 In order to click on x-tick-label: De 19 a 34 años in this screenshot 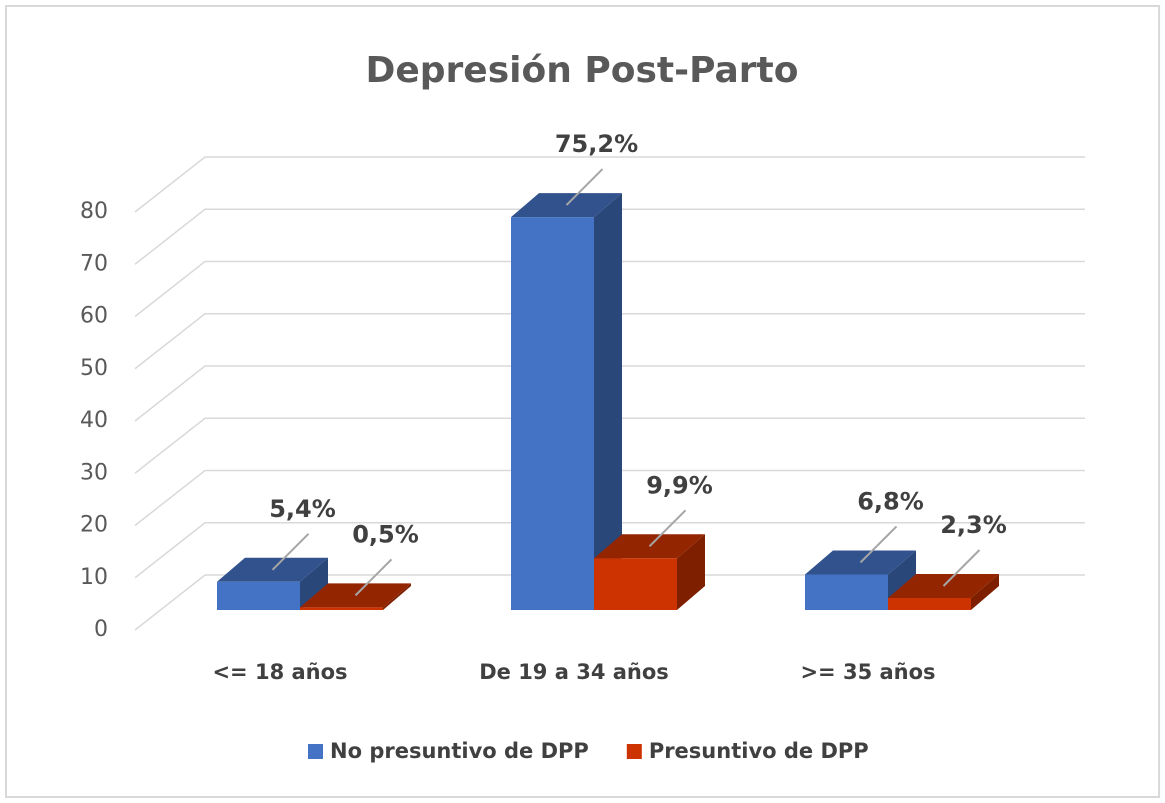, I will do `click(574, 672)`.